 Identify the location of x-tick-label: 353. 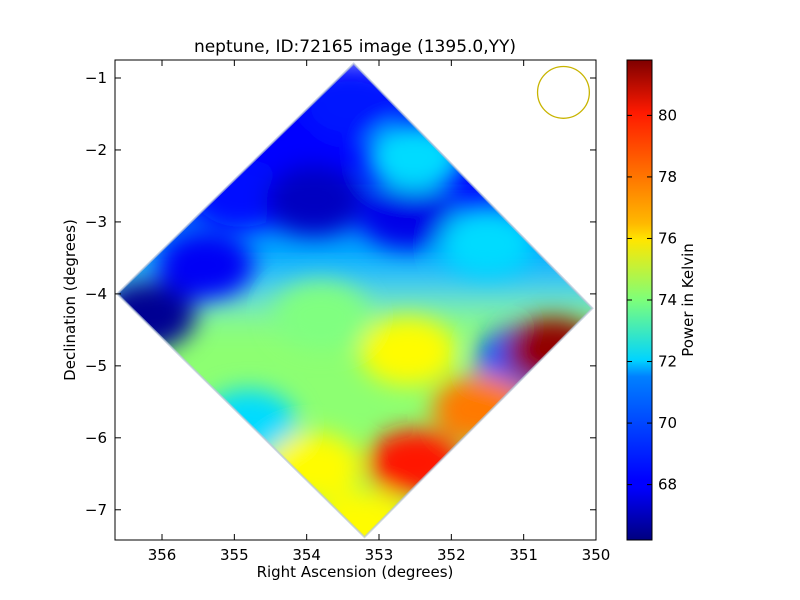
(379, 555).